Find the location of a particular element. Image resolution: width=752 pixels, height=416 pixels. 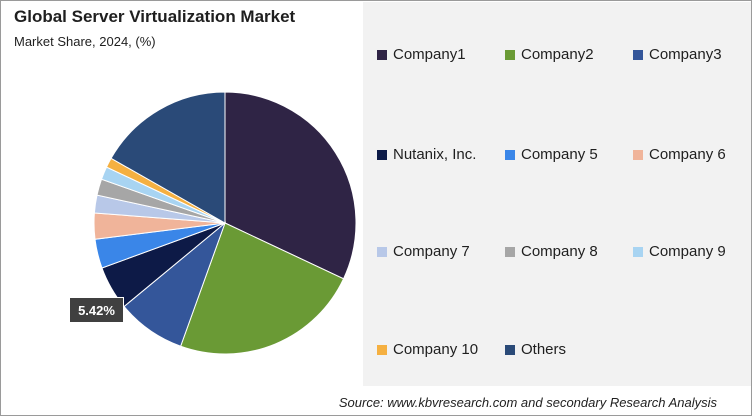

legend-label: Others is located at coordinates (544, 349).